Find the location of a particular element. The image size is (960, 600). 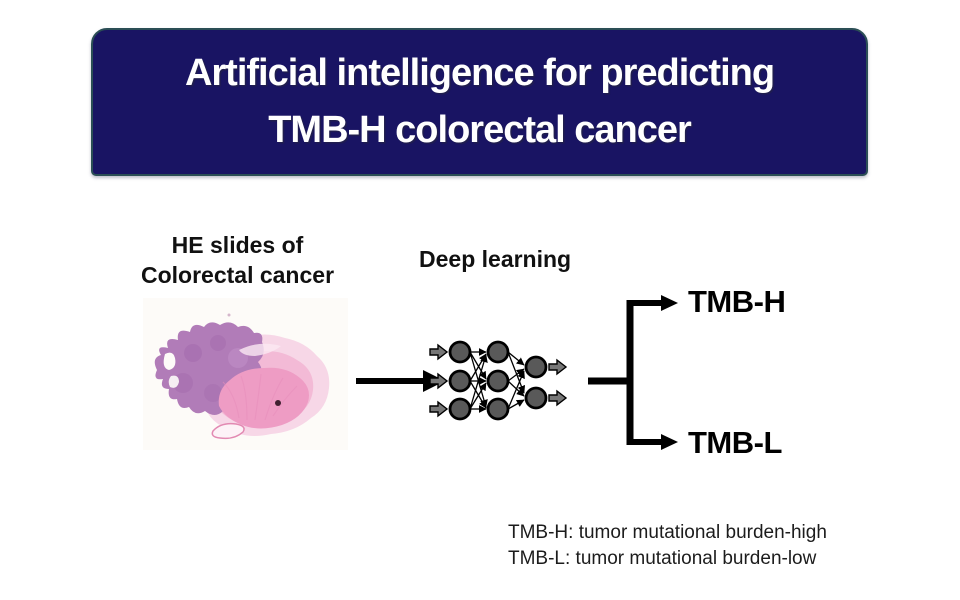

model-label: Deep learning is located at coordinates (495, 259).